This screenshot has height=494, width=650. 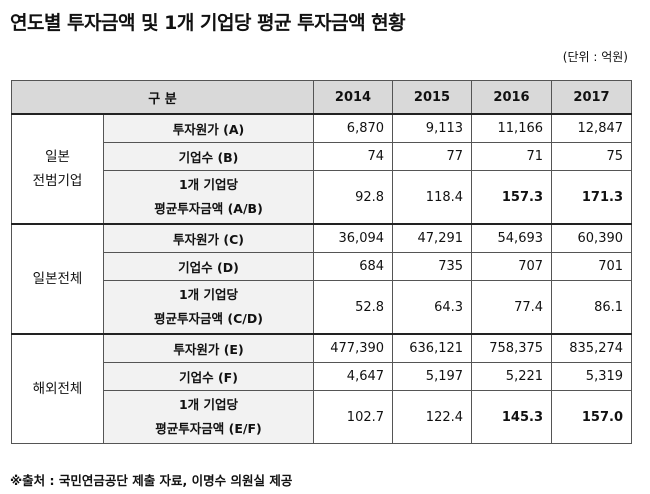 I want to click on table-cell: 11,166, so click(x=512, y=128).